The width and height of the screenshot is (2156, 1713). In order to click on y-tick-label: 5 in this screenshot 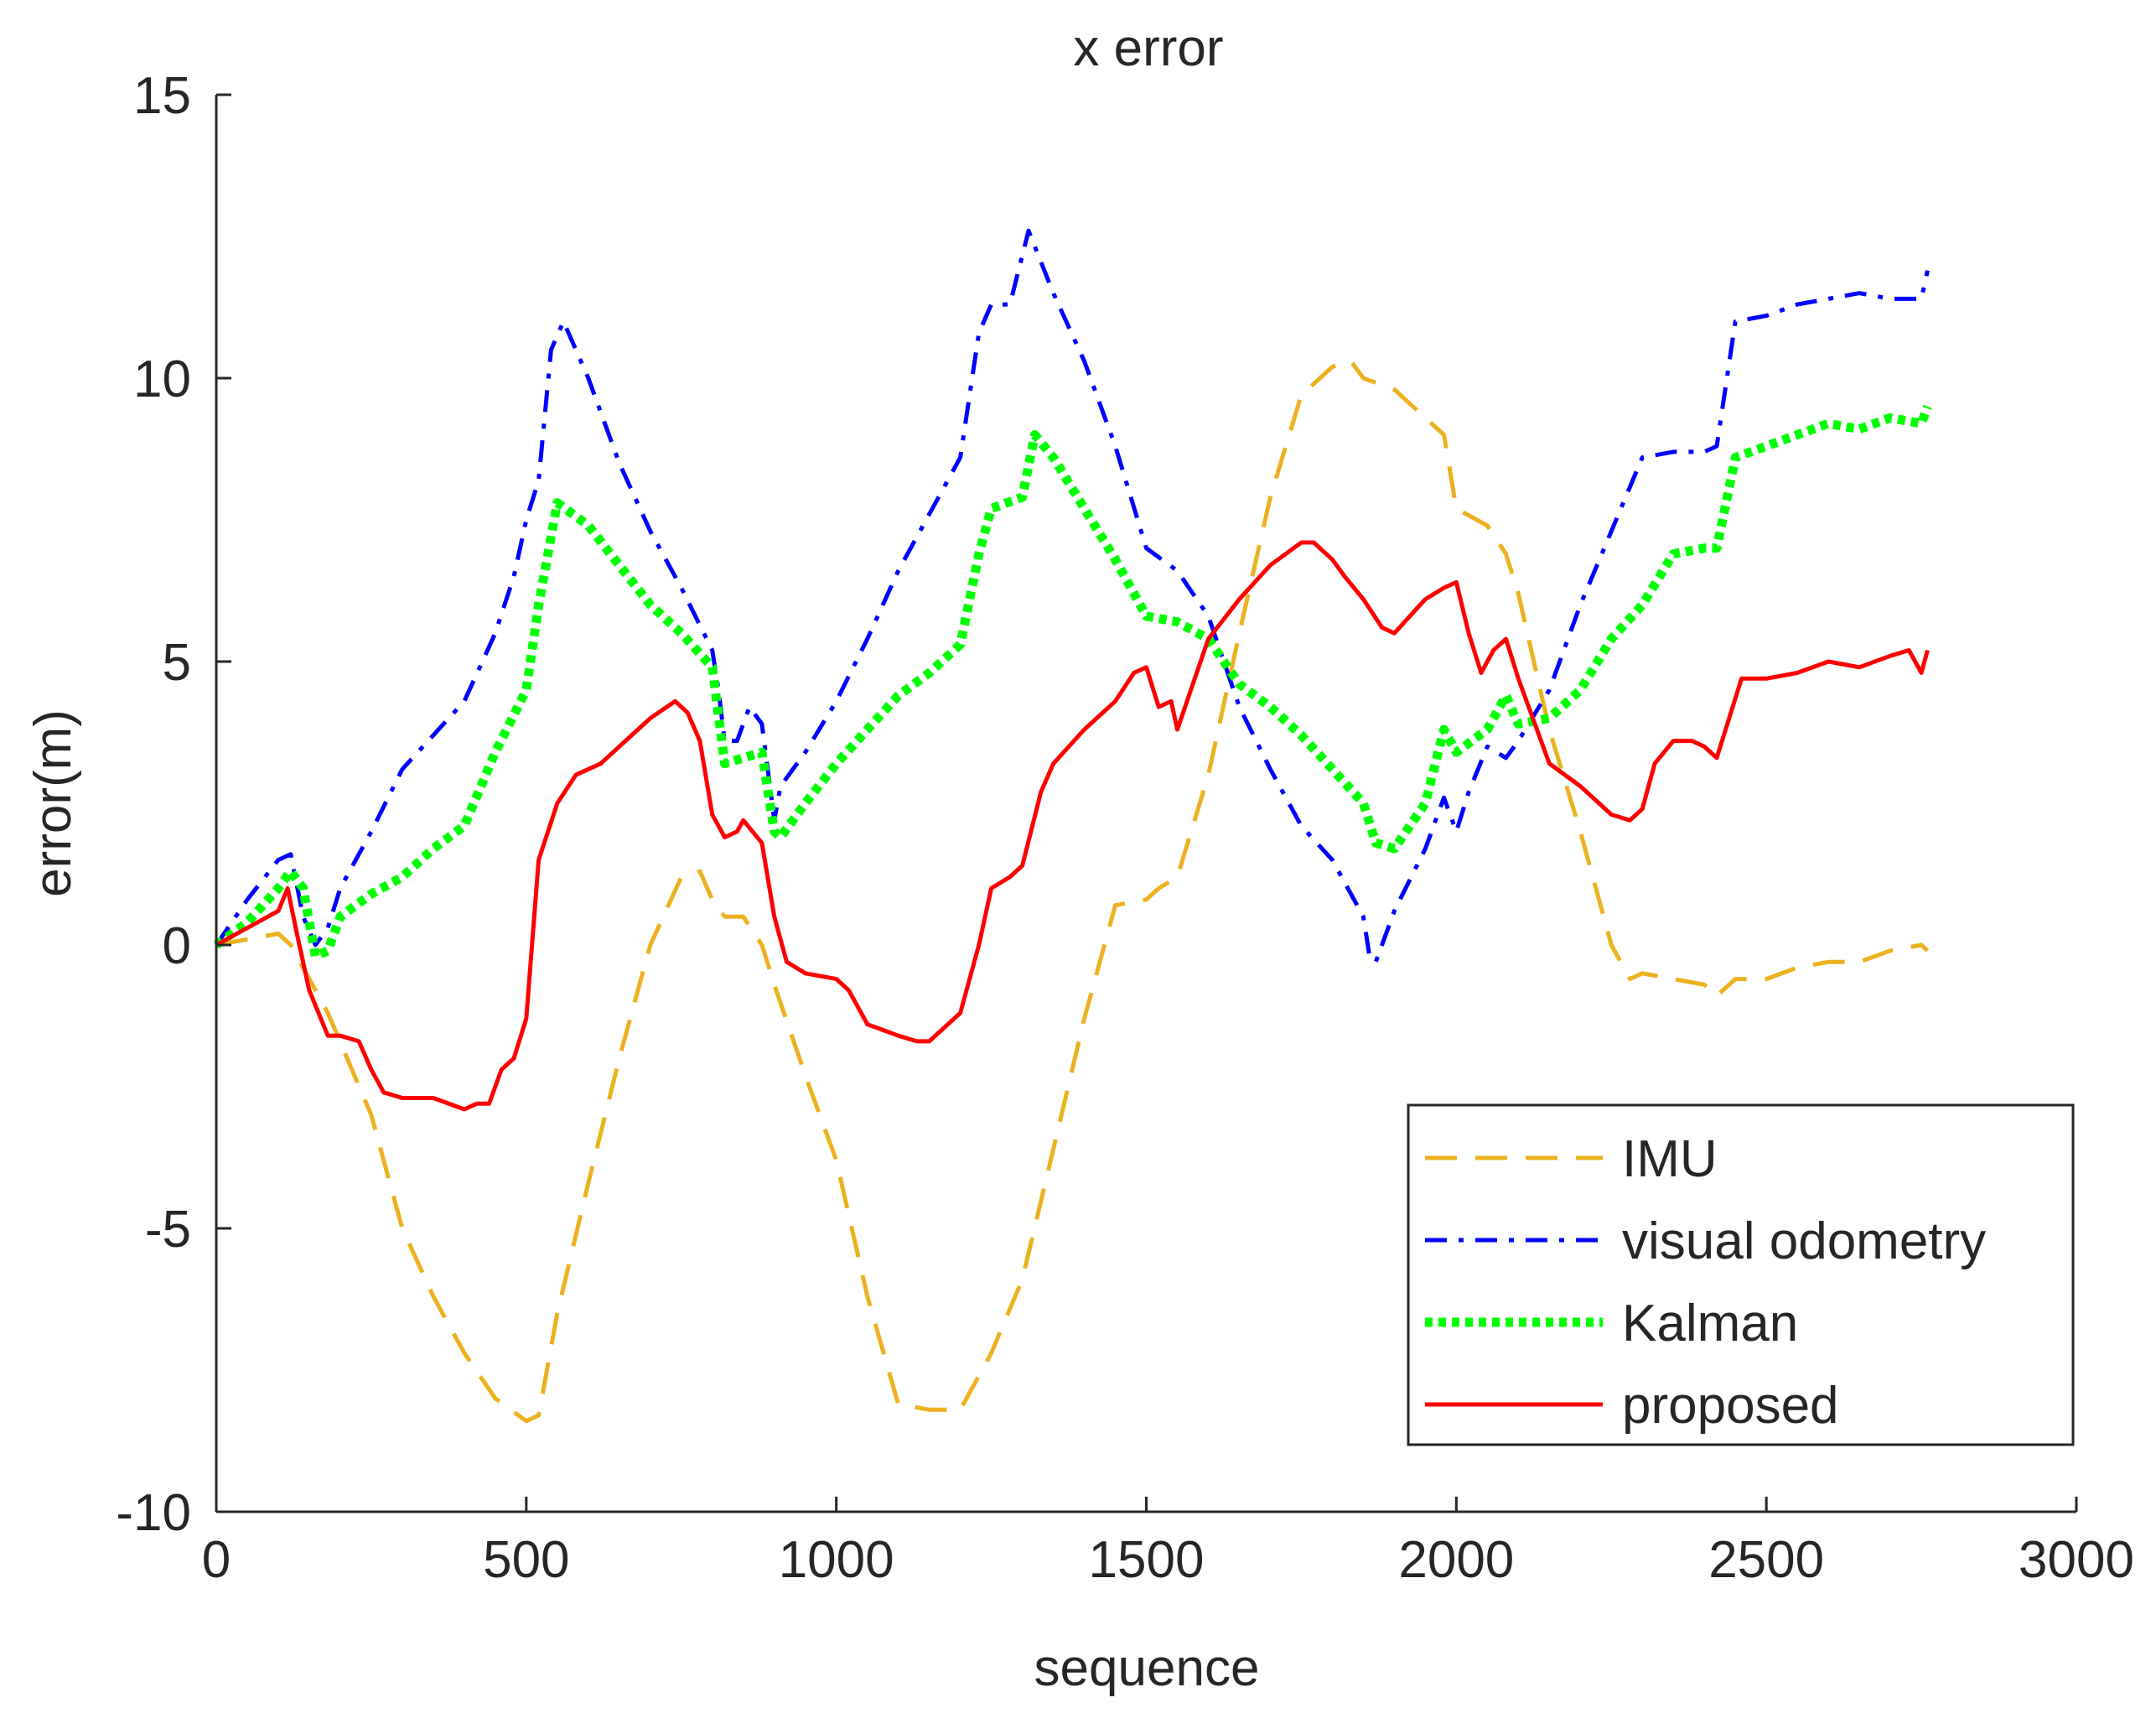, I will do `click(177, 663)`.